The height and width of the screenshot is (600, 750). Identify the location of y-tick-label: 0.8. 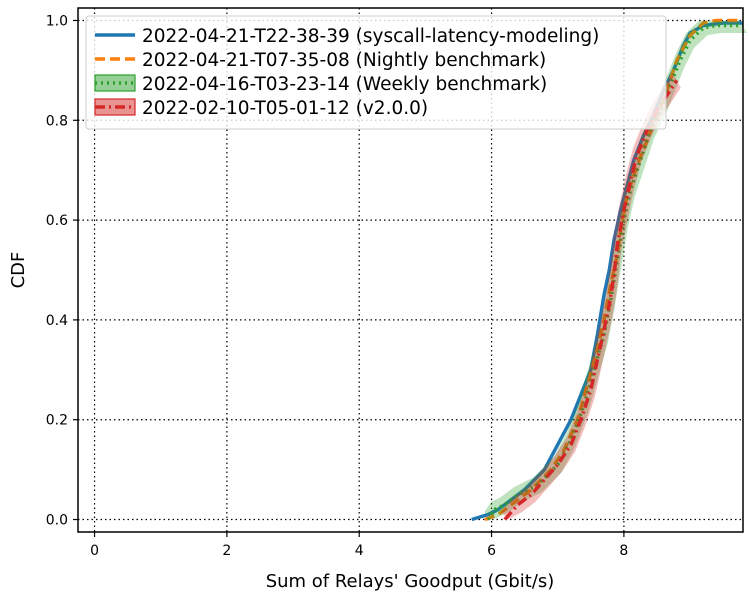
(57, 121).